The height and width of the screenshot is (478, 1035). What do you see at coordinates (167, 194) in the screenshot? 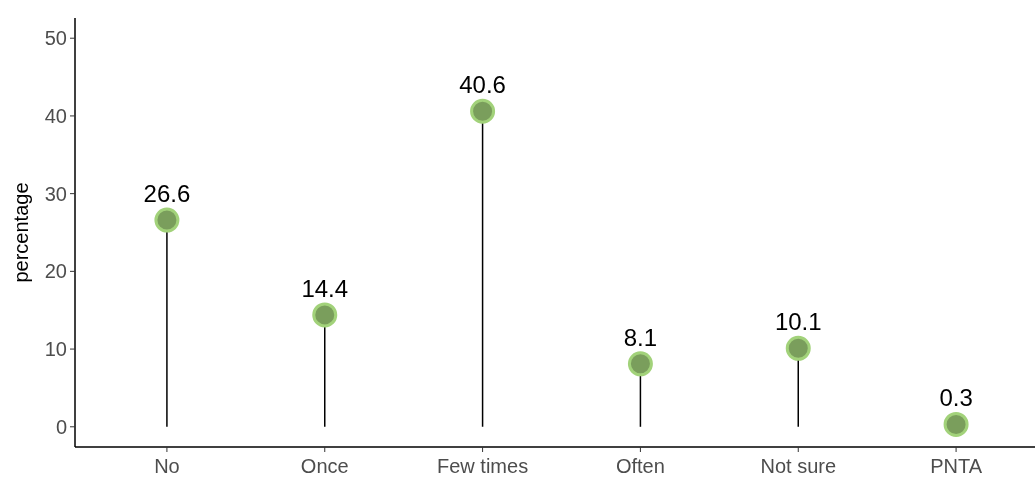
I see `data-label: 26.6` at bounding box center [167, 194].